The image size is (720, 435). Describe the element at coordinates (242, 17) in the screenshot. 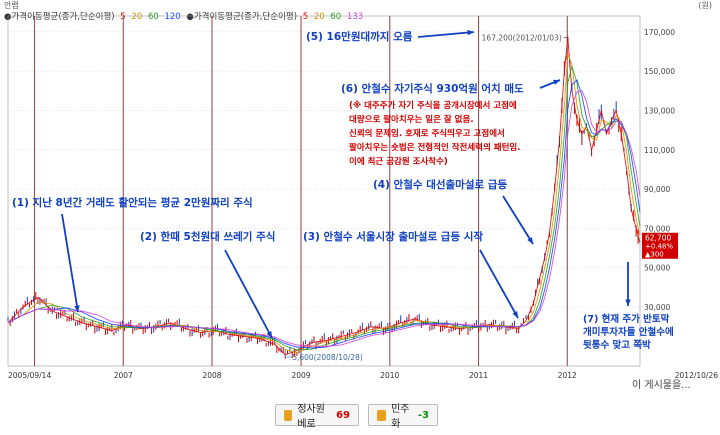

I see `legend-2-label: ●가격이동평균(종가,단순이평)` at that location.